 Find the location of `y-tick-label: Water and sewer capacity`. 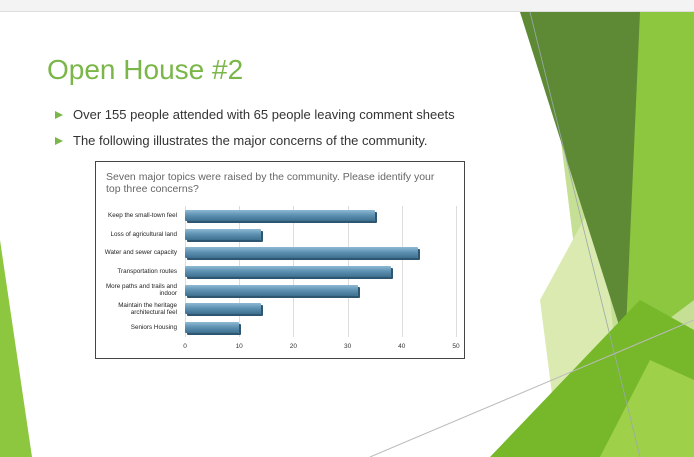

y-tick-label: Water and sewer capacity is located at coordinates (140, 253).